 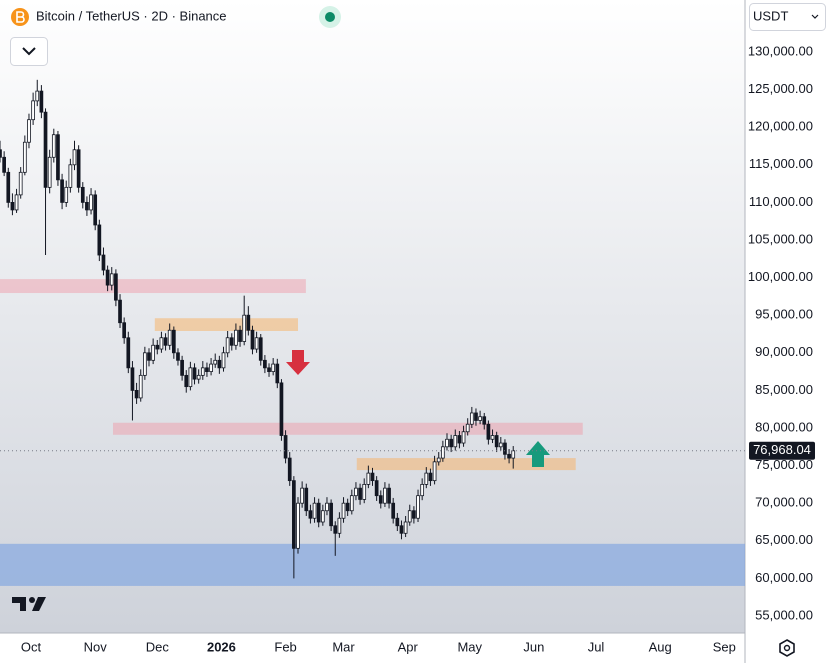 What do you see at coordinates (787, 331) in the screenshot?
I see `price-axis-panel` at bounding box center [787, 331].